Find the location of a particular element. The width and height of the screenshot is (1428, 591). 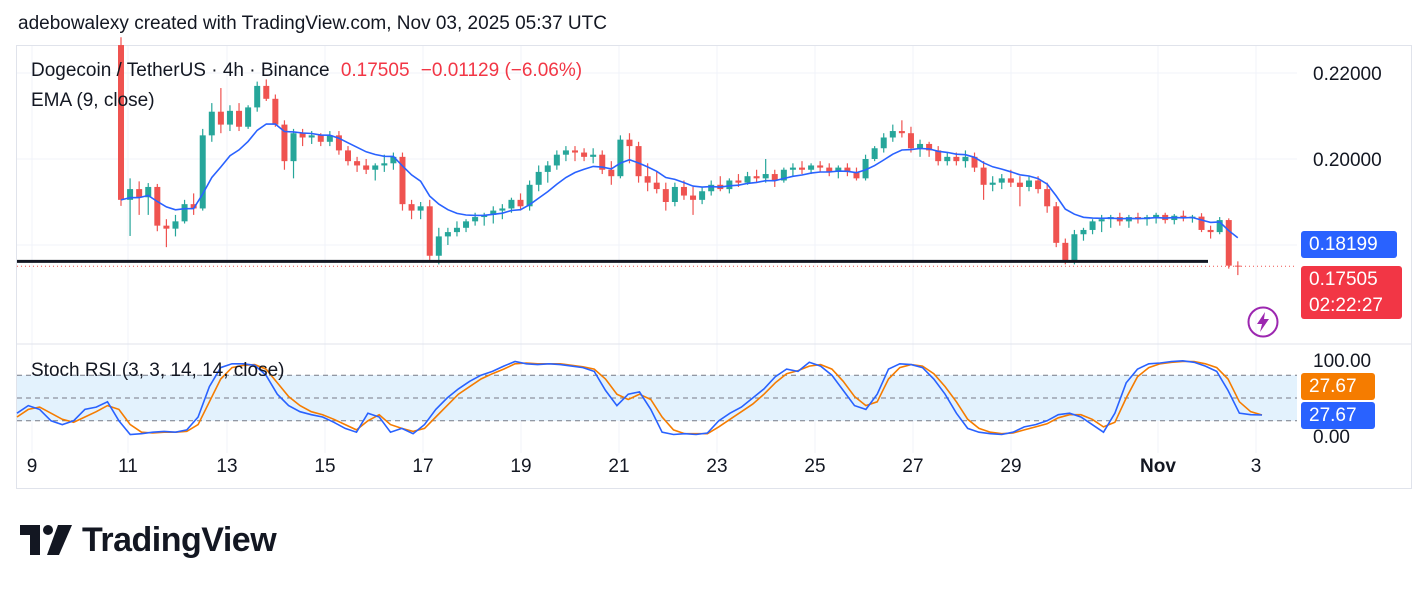

last-price-label: 0.17505 is located at coordinates (375, 70).